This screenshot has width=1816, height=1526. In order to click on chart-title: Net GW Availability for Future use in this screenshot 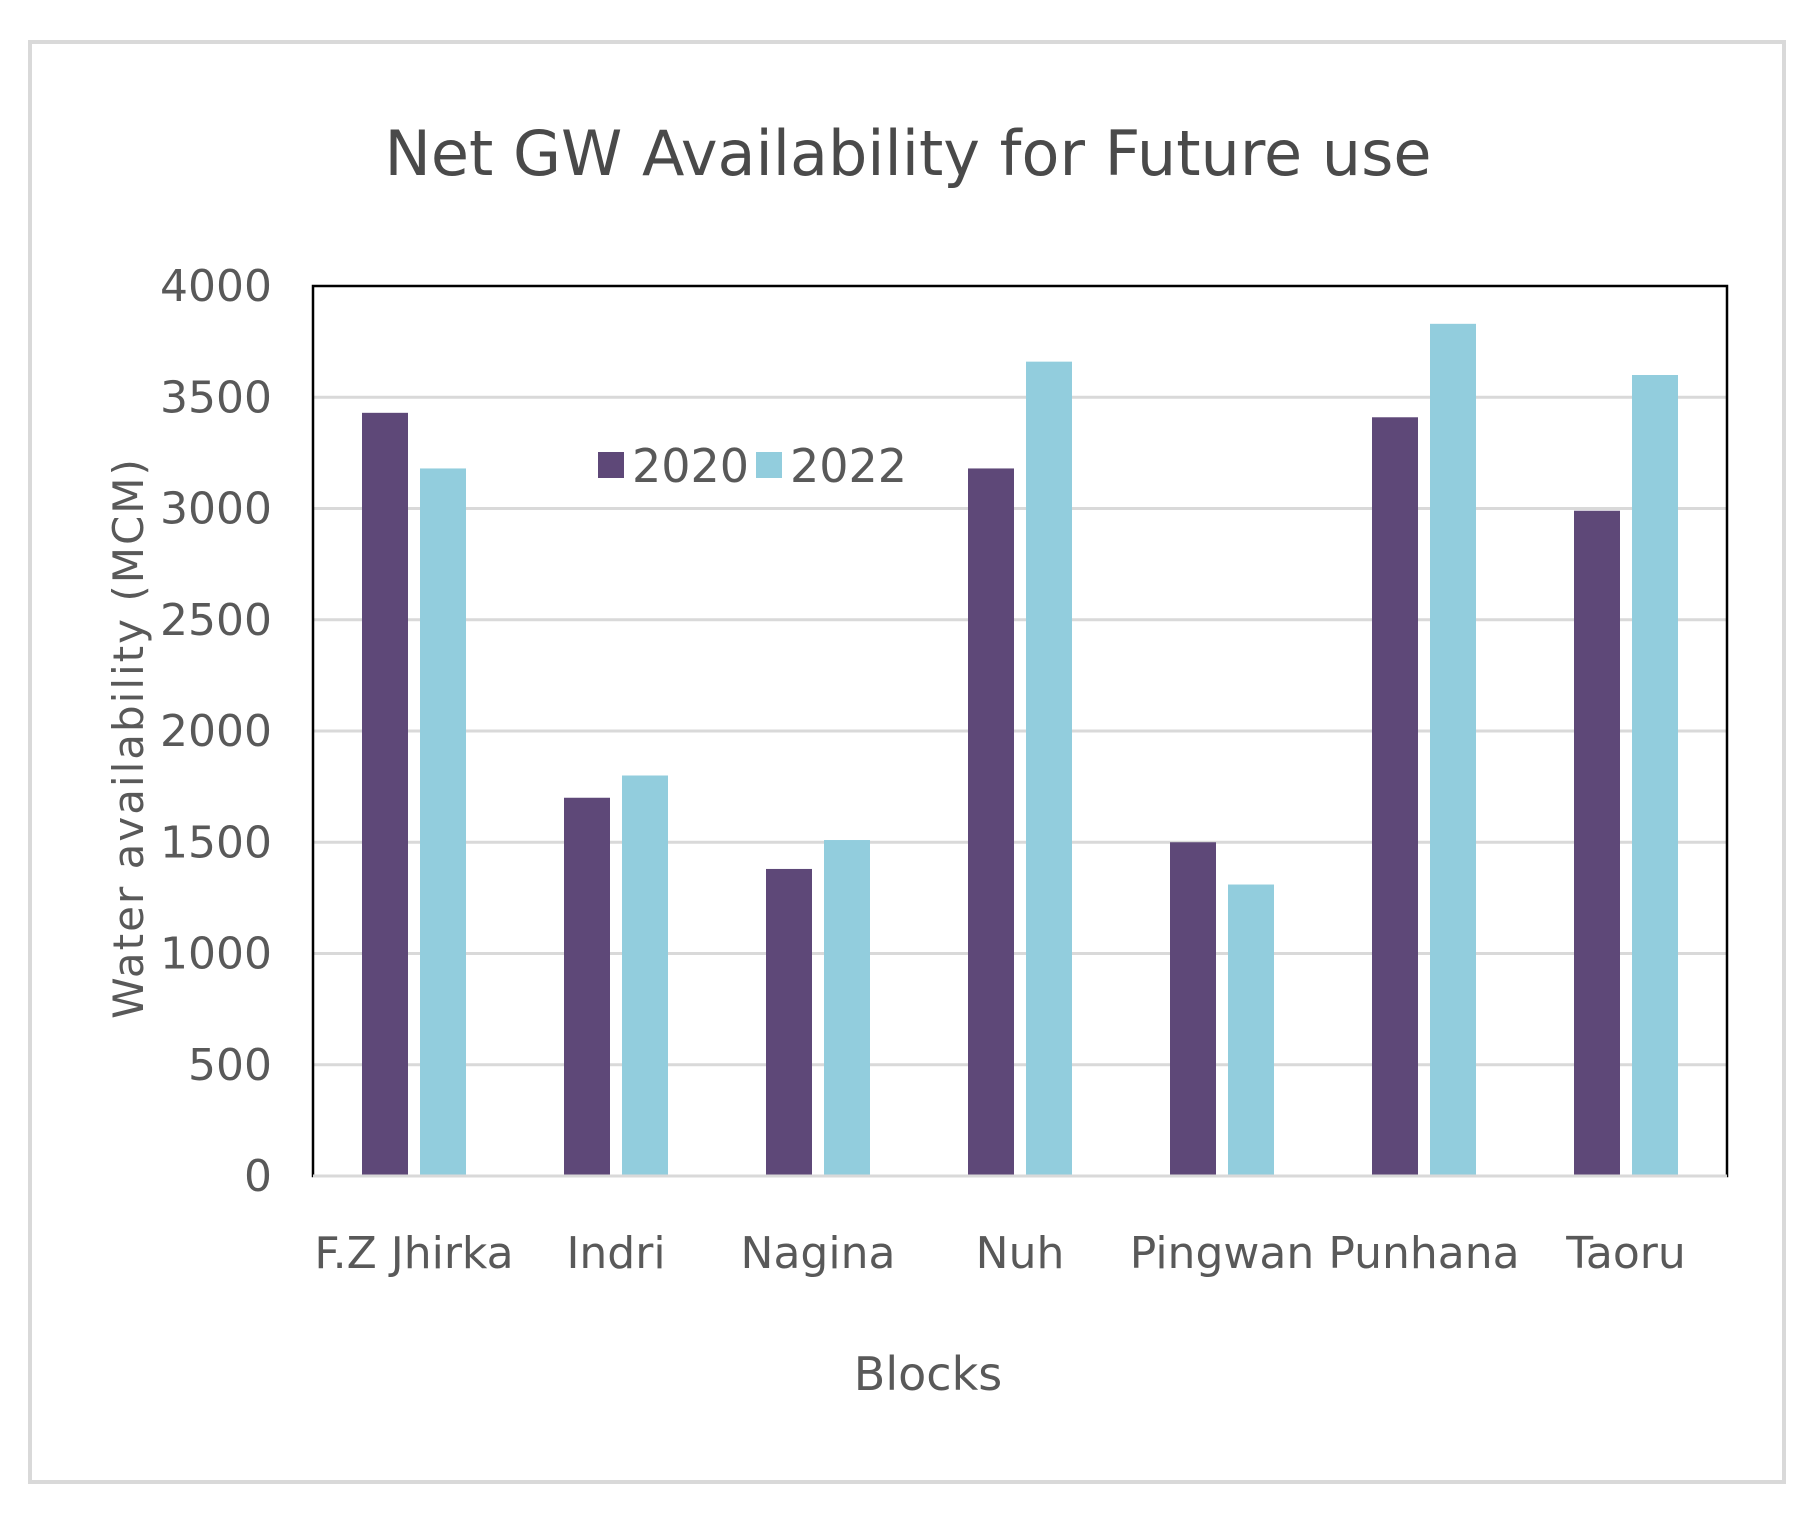, I will do `click(907, 153)`.